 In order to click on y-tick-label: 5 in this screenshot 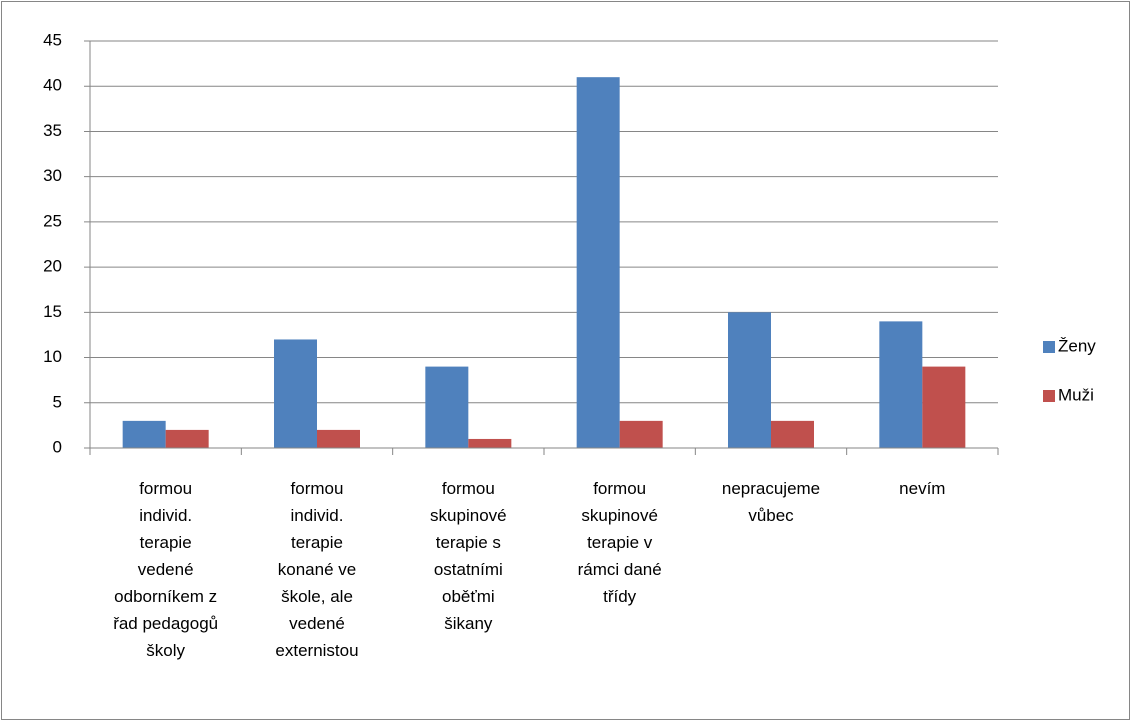, I will do `click(57, 401)`.